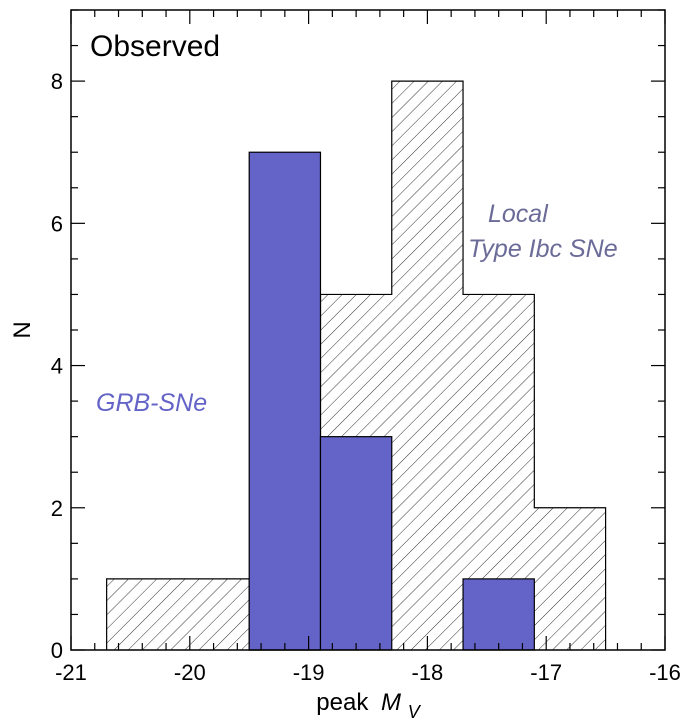 The height and width of the screenshot is (721, 683). What do you see at coordinates (391, 702) in the screenshot?
I see `x-axis-label-symbol: M` at bounding box center [391, 702].